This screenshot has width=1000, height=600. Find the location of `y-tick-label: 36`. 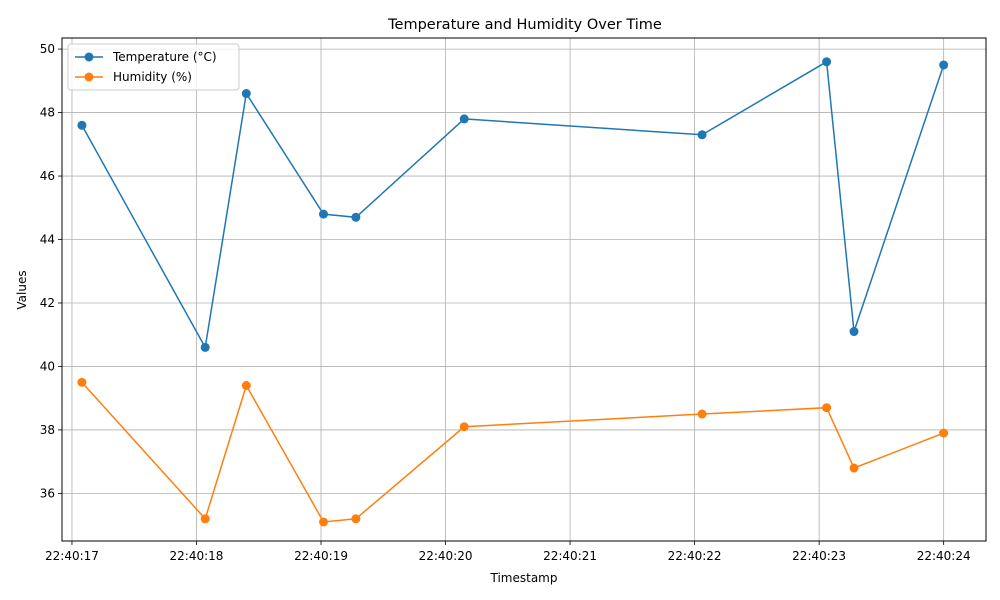

y-tick-label: 36 is located at coordinates (47, 493).